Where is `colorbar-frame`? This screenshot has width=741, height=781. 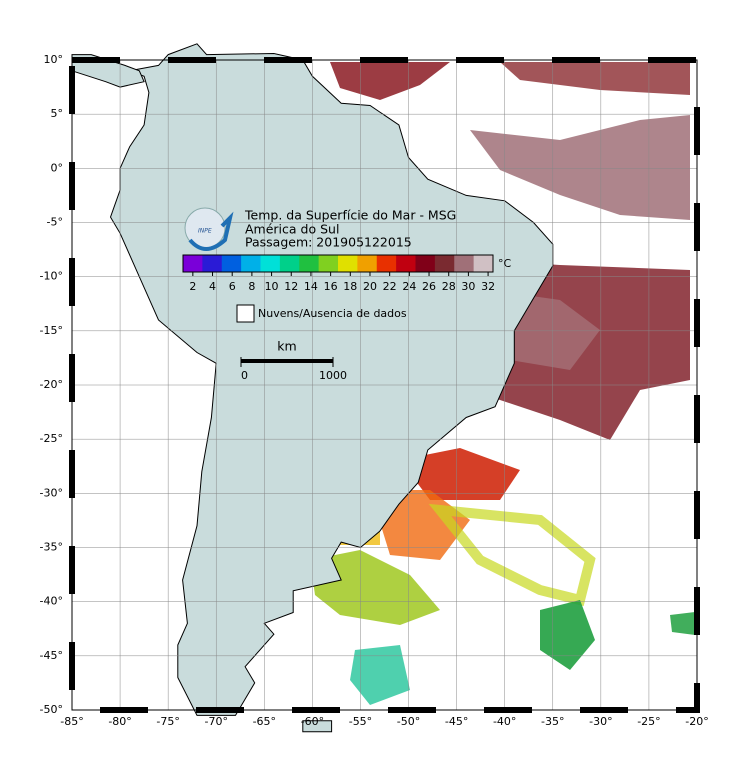 colorbar-frame is located at coordinates (338, 263).